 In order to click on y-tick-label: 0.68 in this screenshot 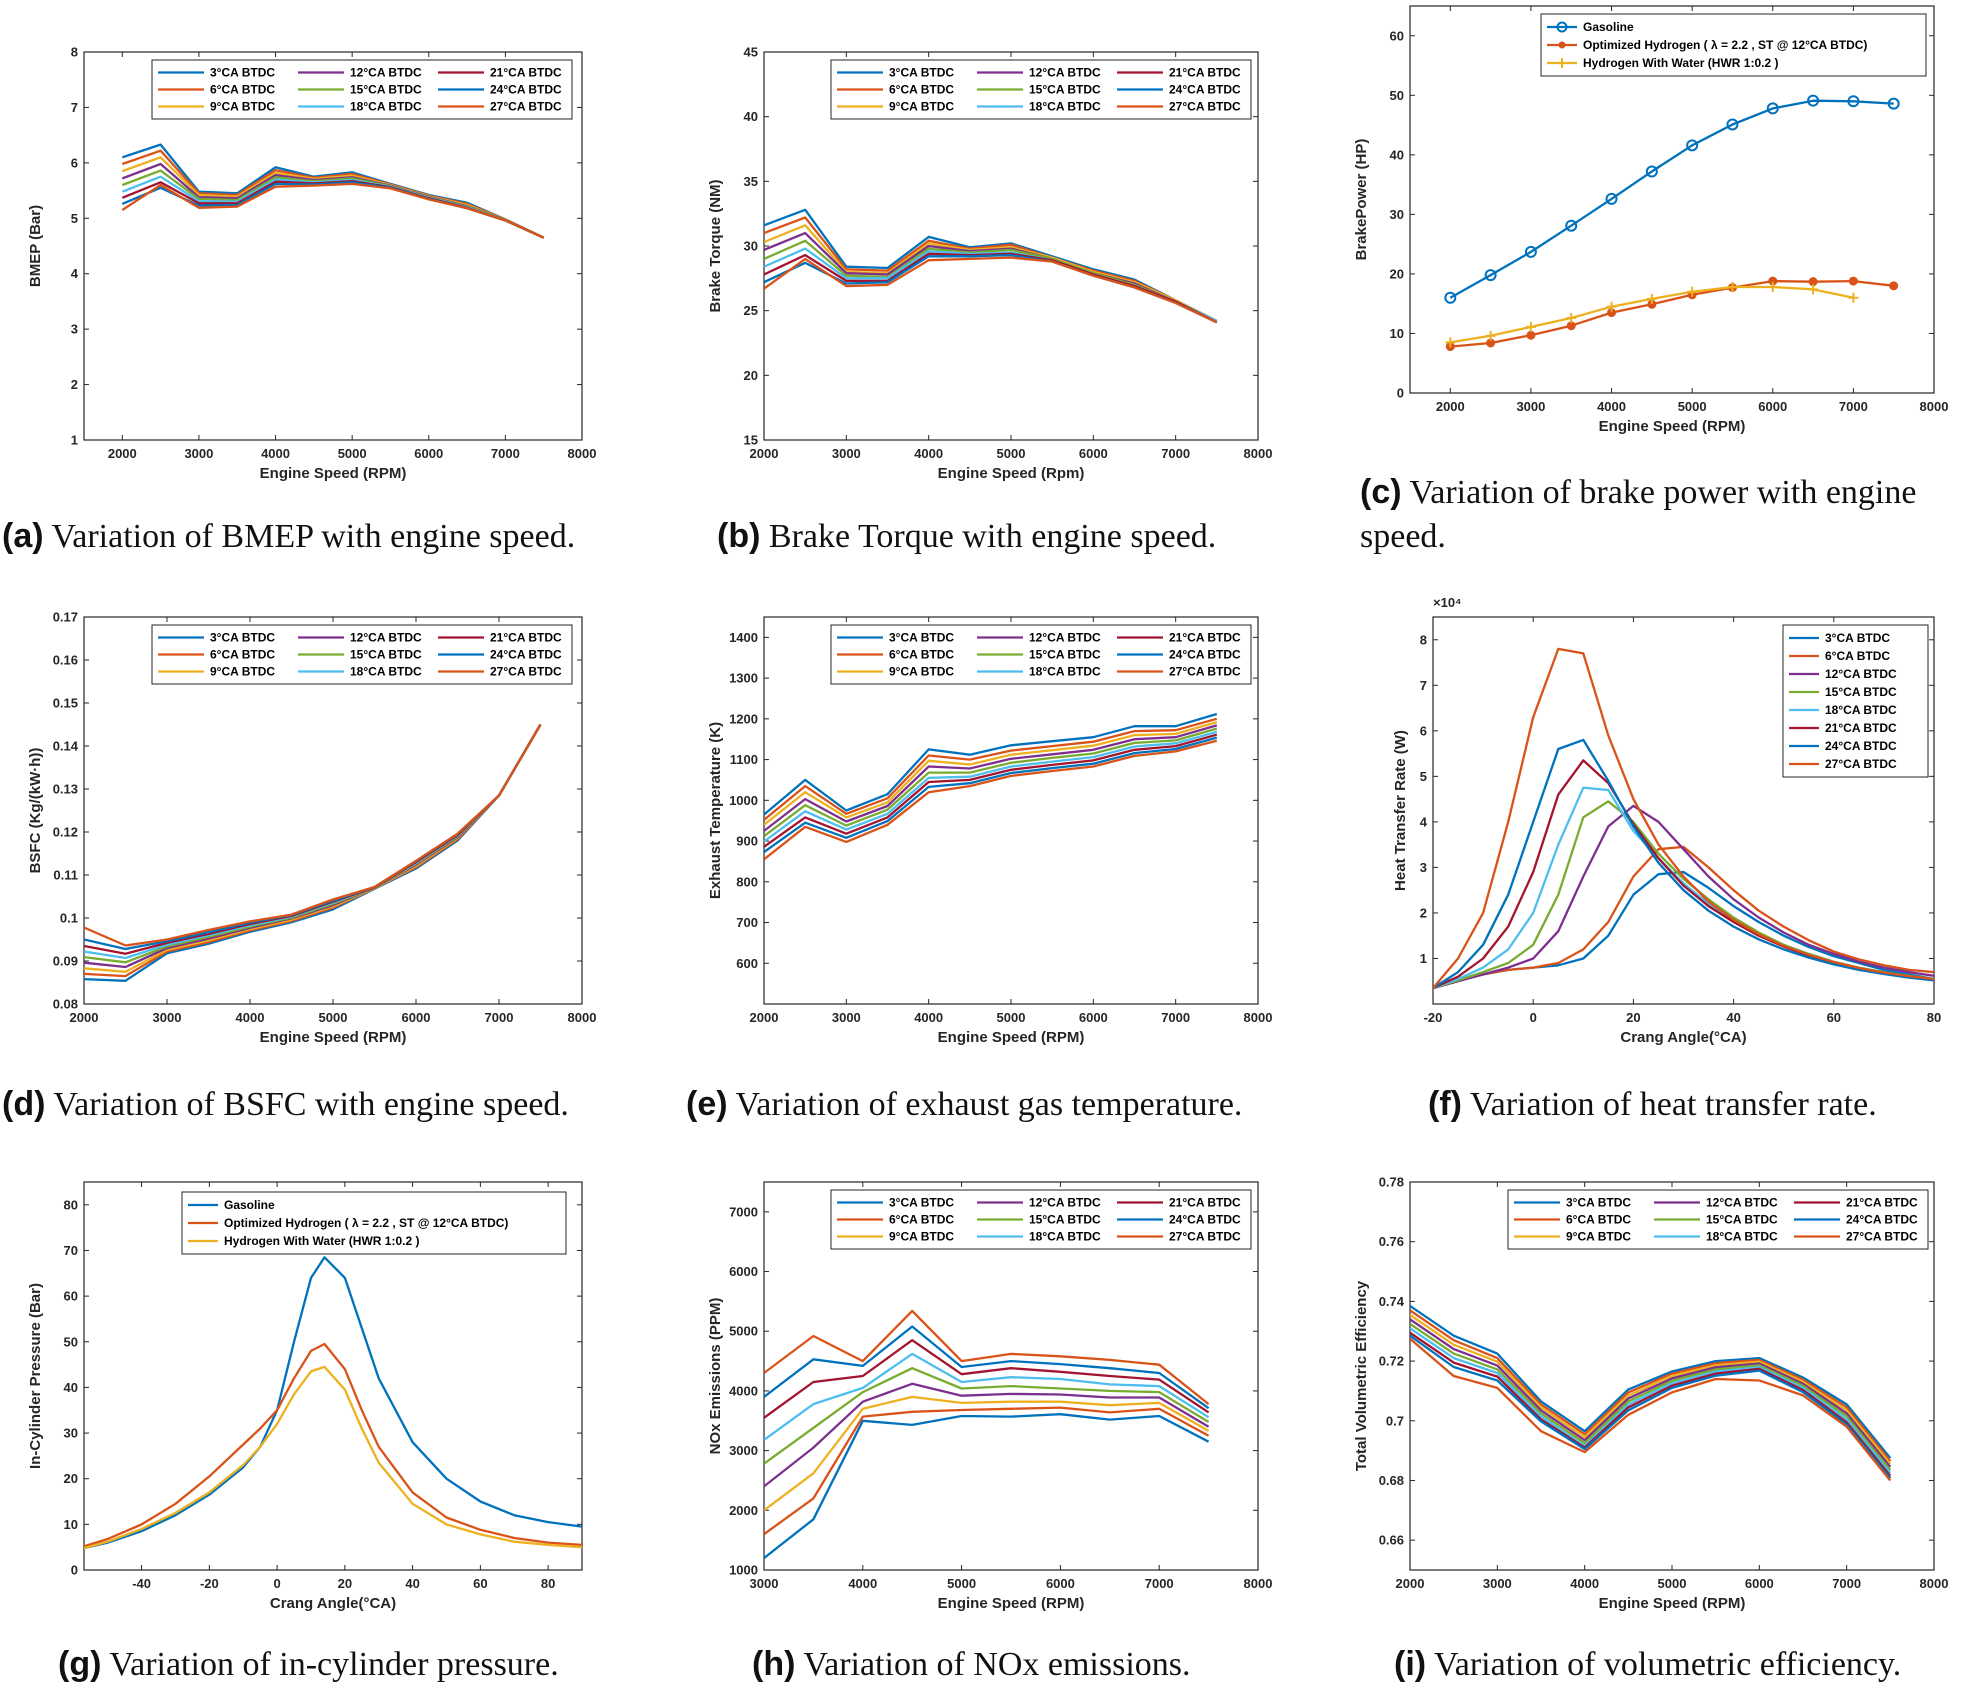, I will do `click(1391, 1480)`.